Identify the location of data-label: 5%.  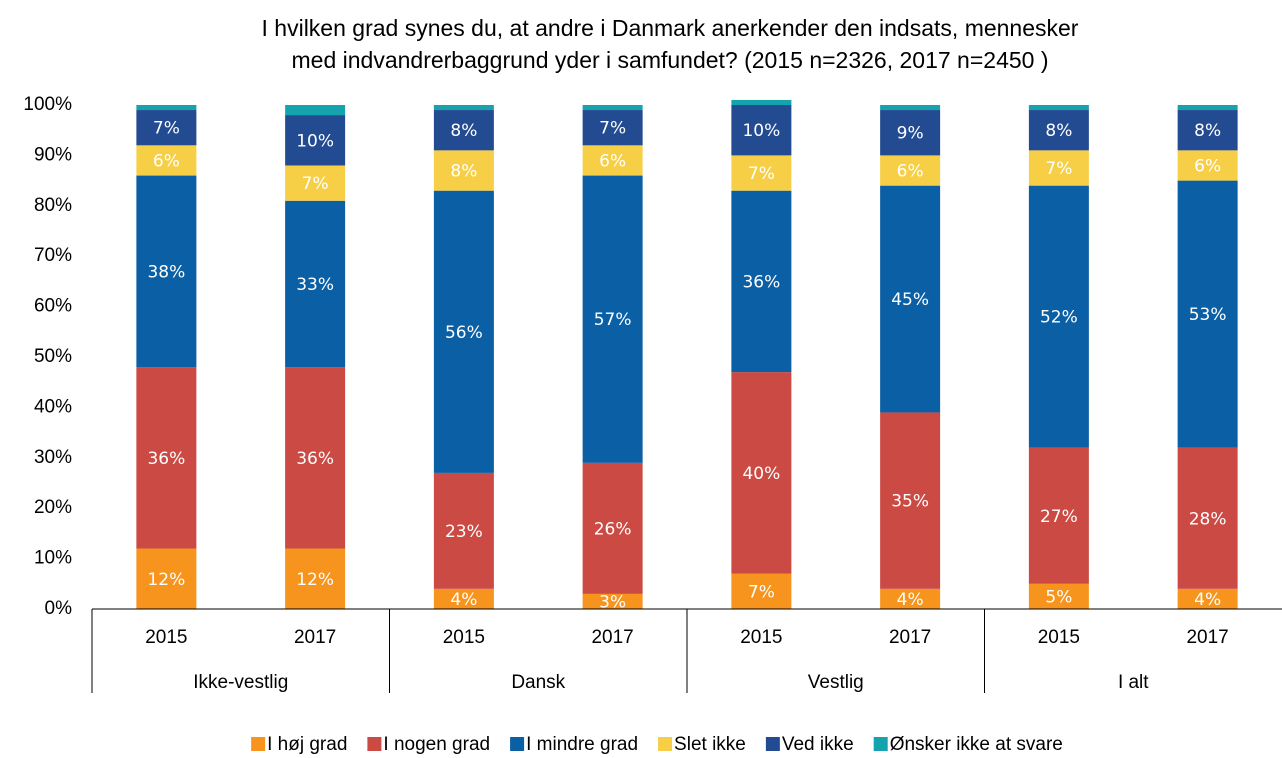
(1058, 597).